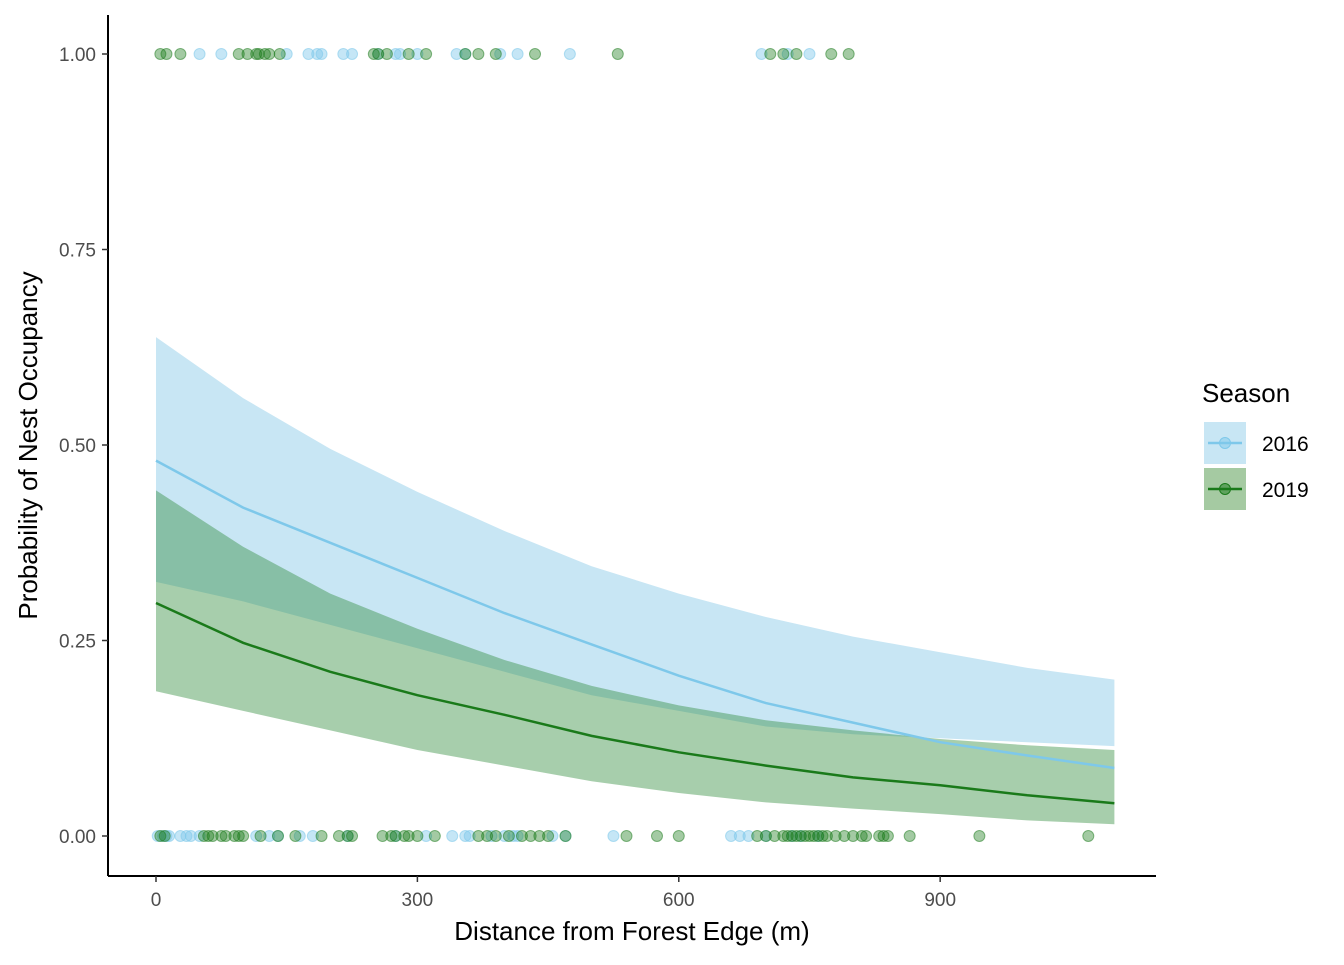 The width and height of the screenshot is (1344, 965). I want to click on y-tick-label: 0.00, so click(77, 837).